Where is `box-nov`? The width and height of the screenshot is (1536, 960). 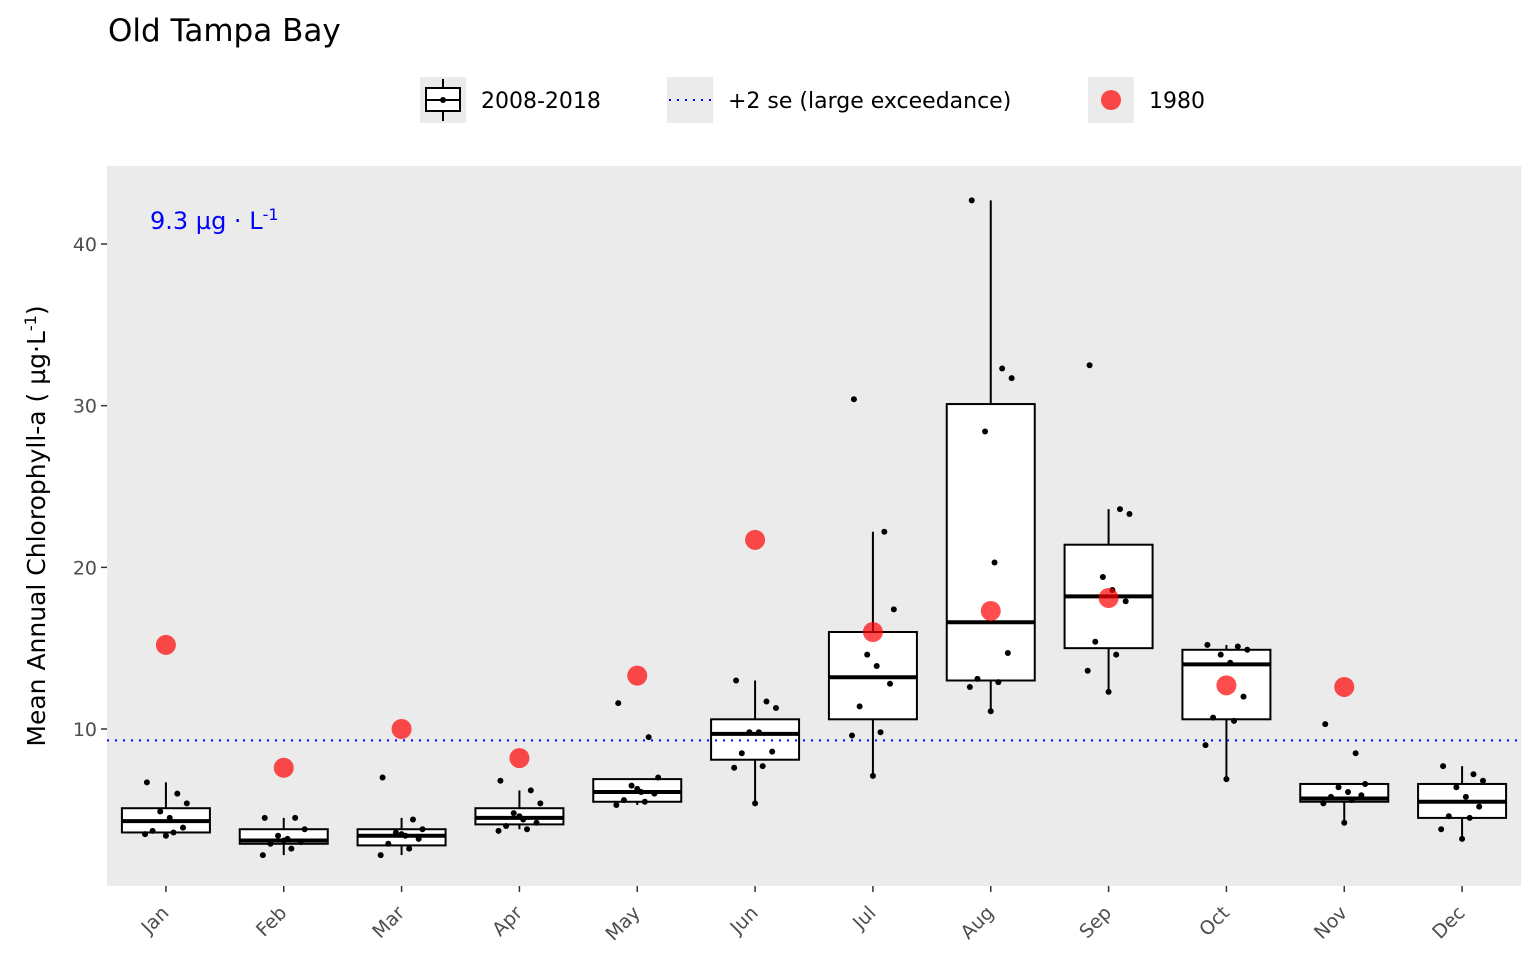 box-nov is located at coordinates (1344, 802).